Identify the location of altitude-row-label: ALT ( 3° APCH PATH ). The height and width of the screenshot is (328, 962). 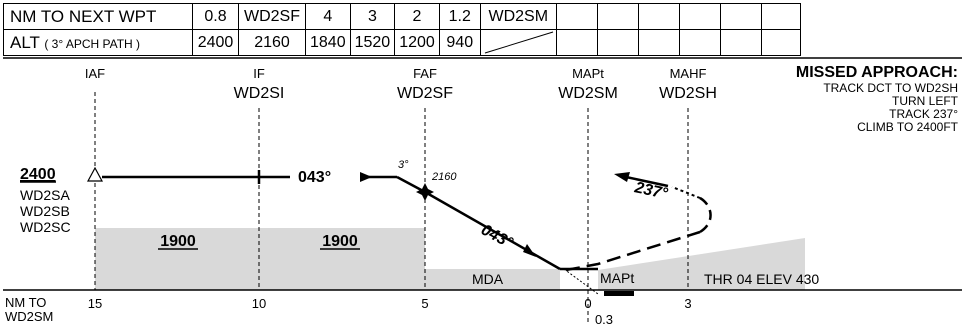
(98, 42).